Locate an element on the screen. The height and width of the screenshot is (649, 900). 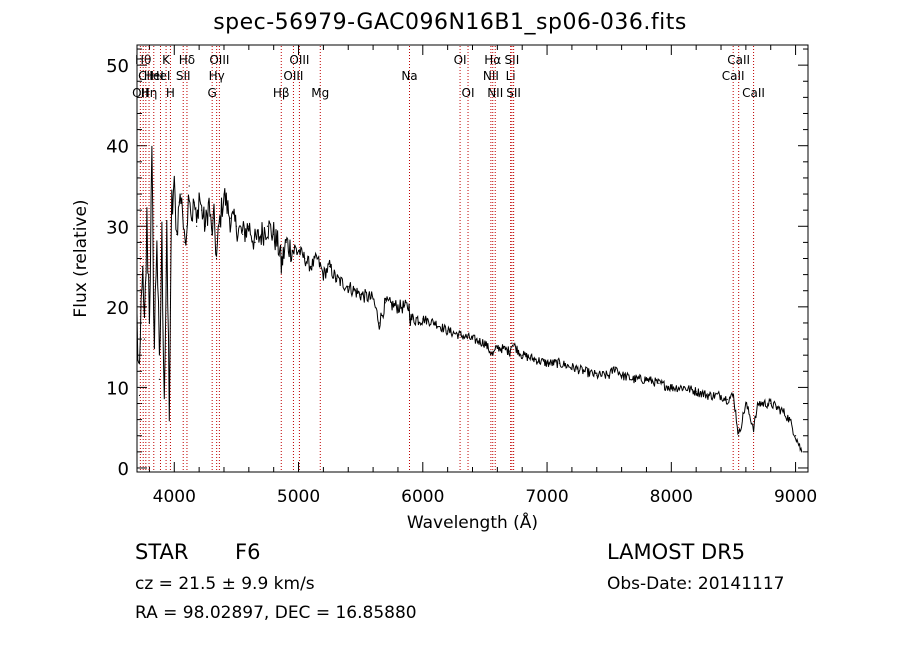
spectral-line-label: Li is located at coordinates (511, 76).